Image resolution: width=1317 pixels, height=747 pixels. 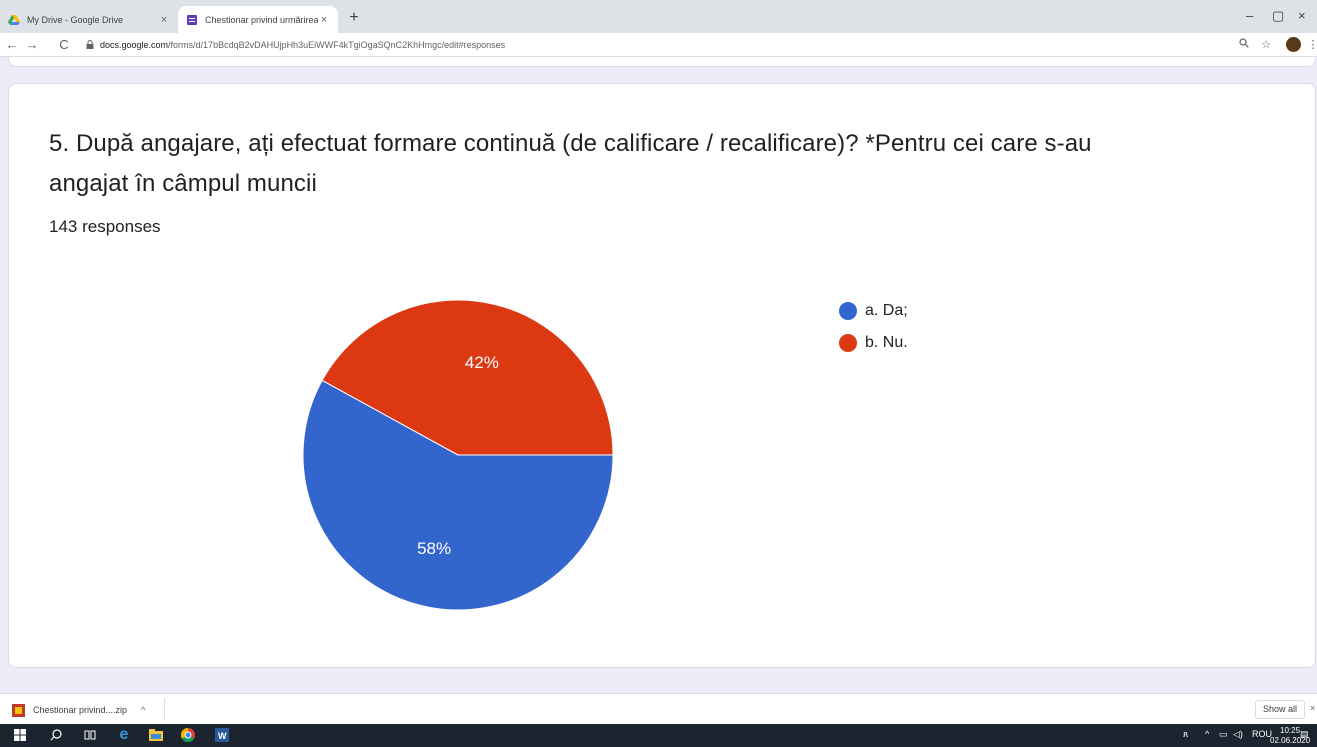 I want to click on legend-item-nu: b. Nu., so click(x=873, y=343).